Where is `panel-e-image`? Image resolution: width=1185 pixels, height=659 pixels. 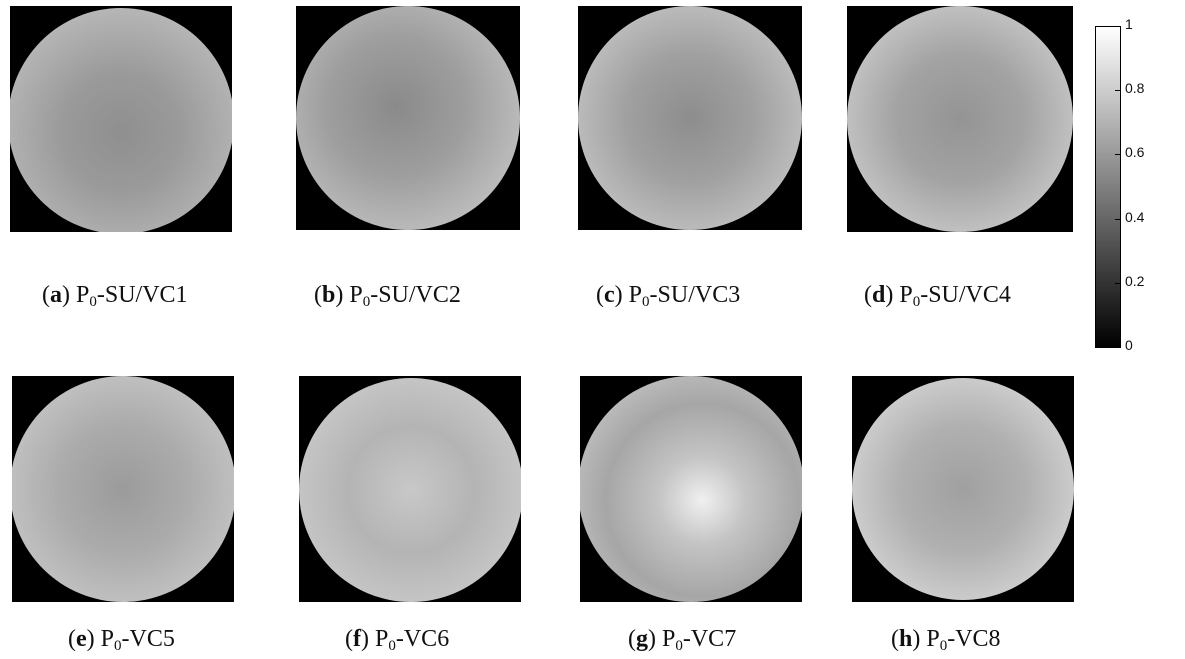
panel-e-image is located at coordinates (123, 489).